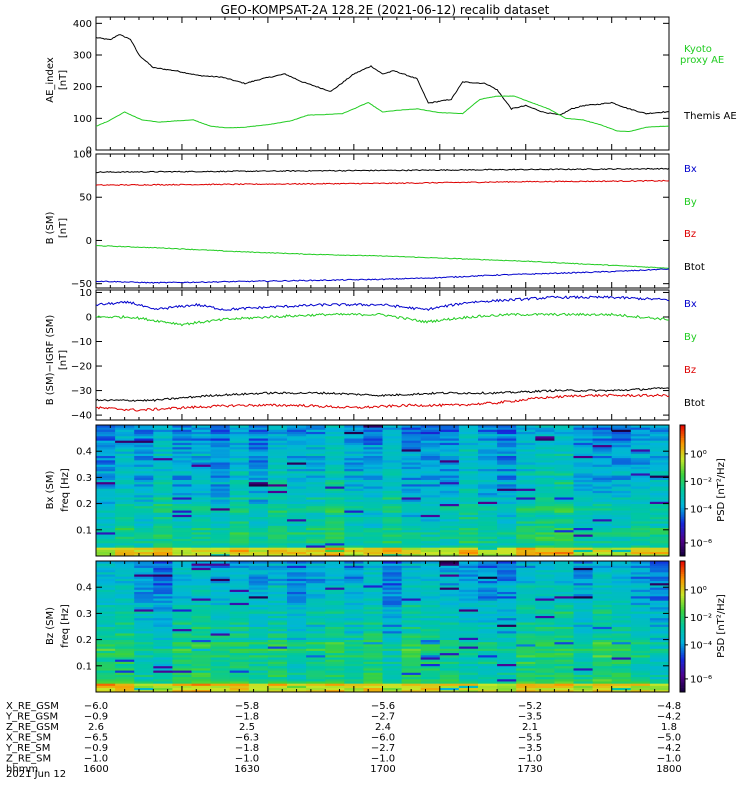 This screenshot has height=800, width=750. What do you see at coordinates (701, 482) in the screenshot?
I see `colorbar-tick-label: 10⁻²` at bounding box center [701, 482].